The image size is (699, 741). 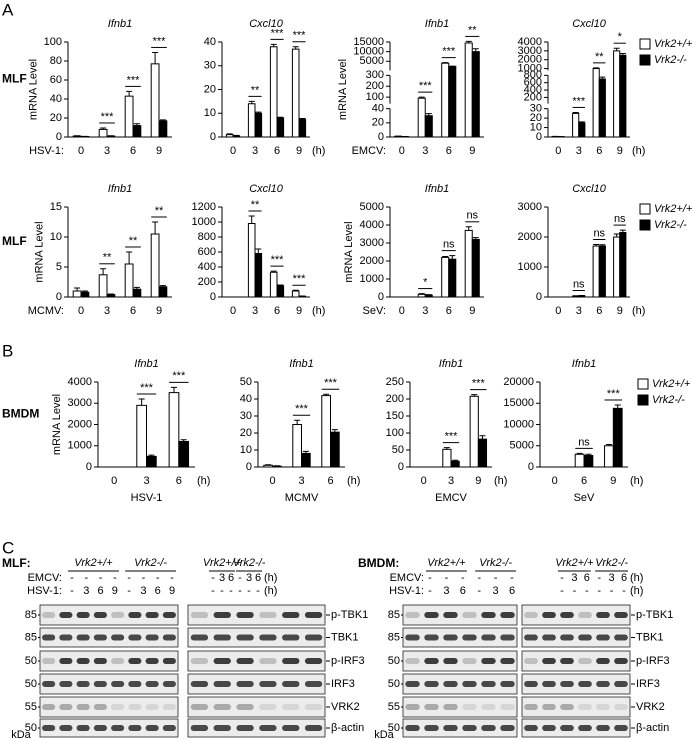 What do you see at coordinates (80, 403) in the screenshot?
I see `y-tick-label: 3000` at bounding box center [80, 403].